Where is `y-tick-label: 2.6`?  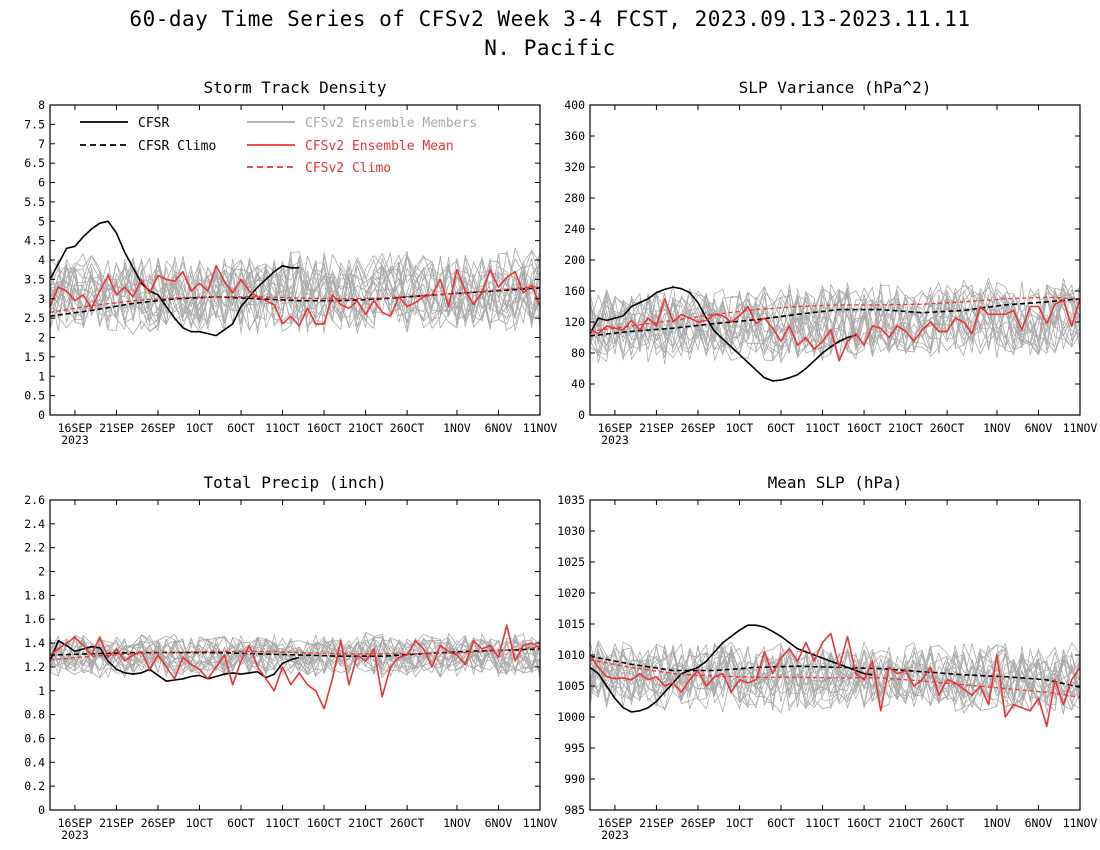
y-tick-label: 2.6 is located at coordinates (34, 500).